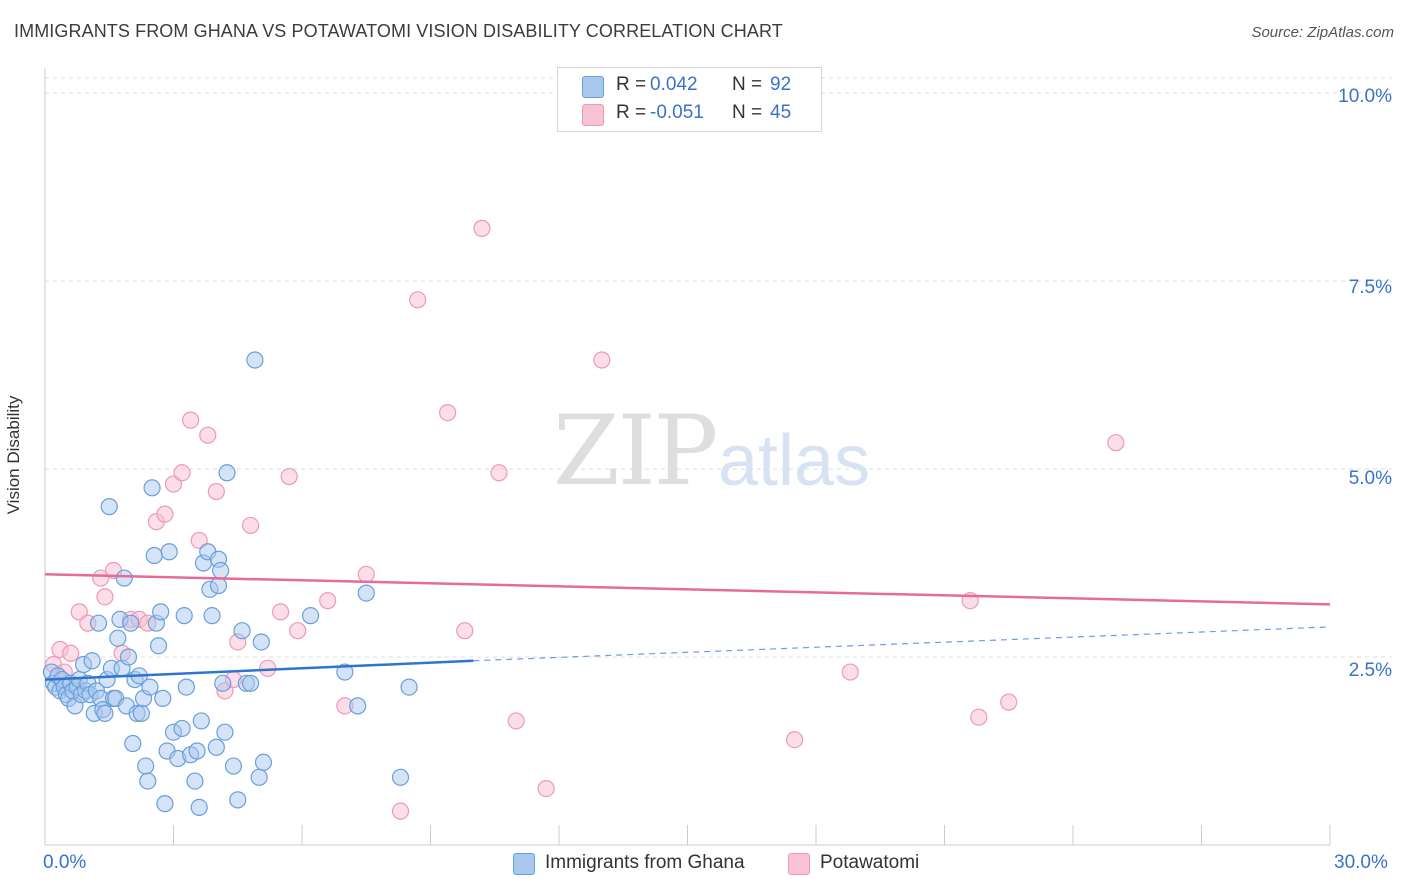 This screenshot has width=1406, height=892. I want to click on n-value: 45, so click(781, 112).